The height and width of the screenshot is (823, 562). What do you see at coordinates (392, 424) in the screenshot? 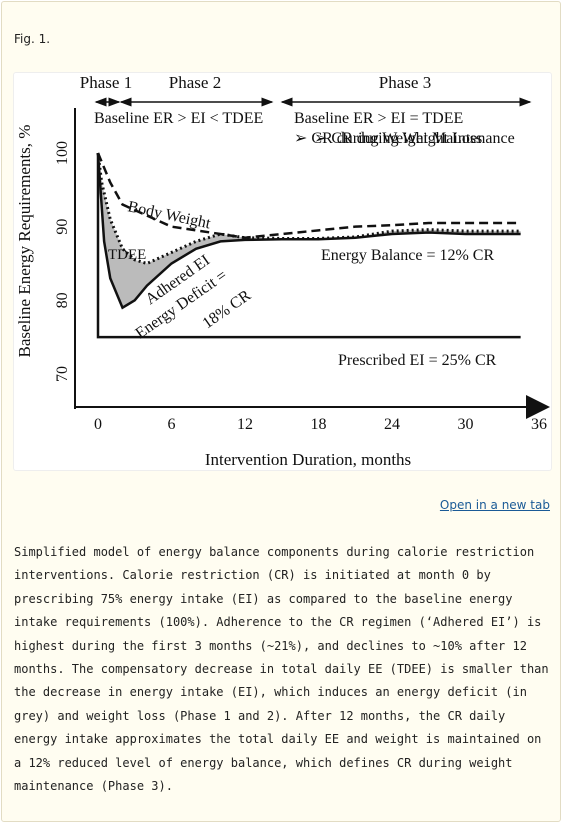
I see `x-tick-label: 24` at bounding box center [392, 424].